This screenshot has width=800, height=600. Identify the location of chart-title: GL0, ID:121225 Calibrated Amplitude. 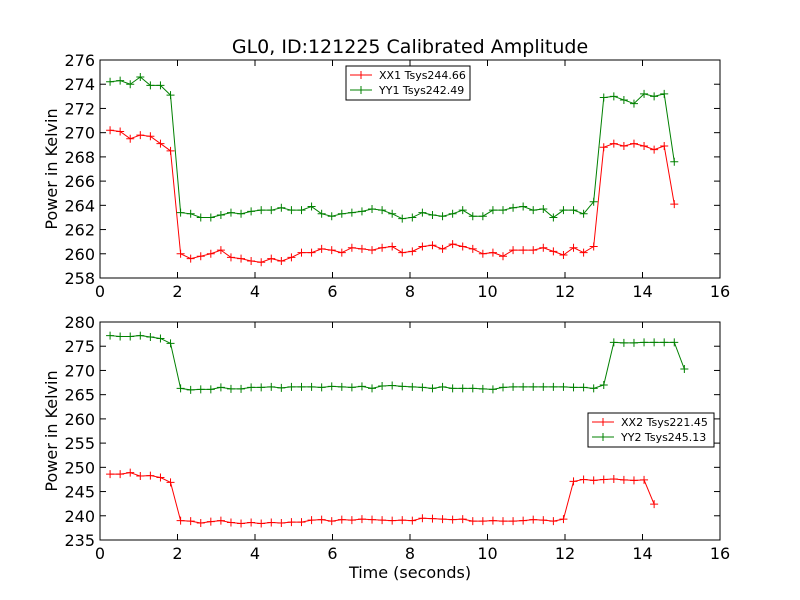
(410, 47).